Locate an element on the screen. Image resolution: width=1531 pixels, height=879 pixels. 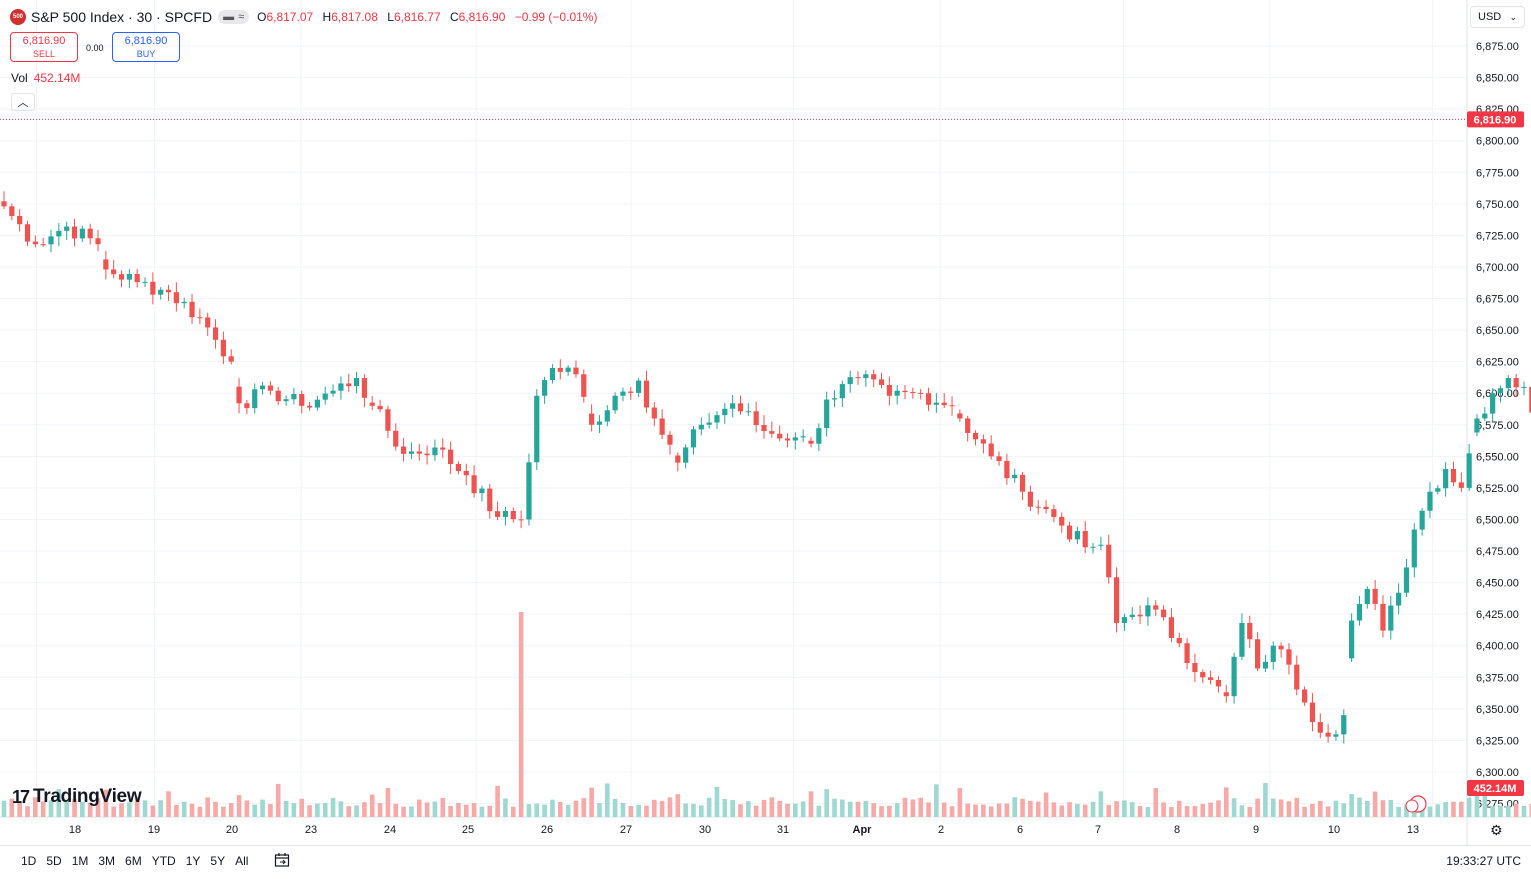
volume-value: 452.14M is located at coordinates (57, 78).